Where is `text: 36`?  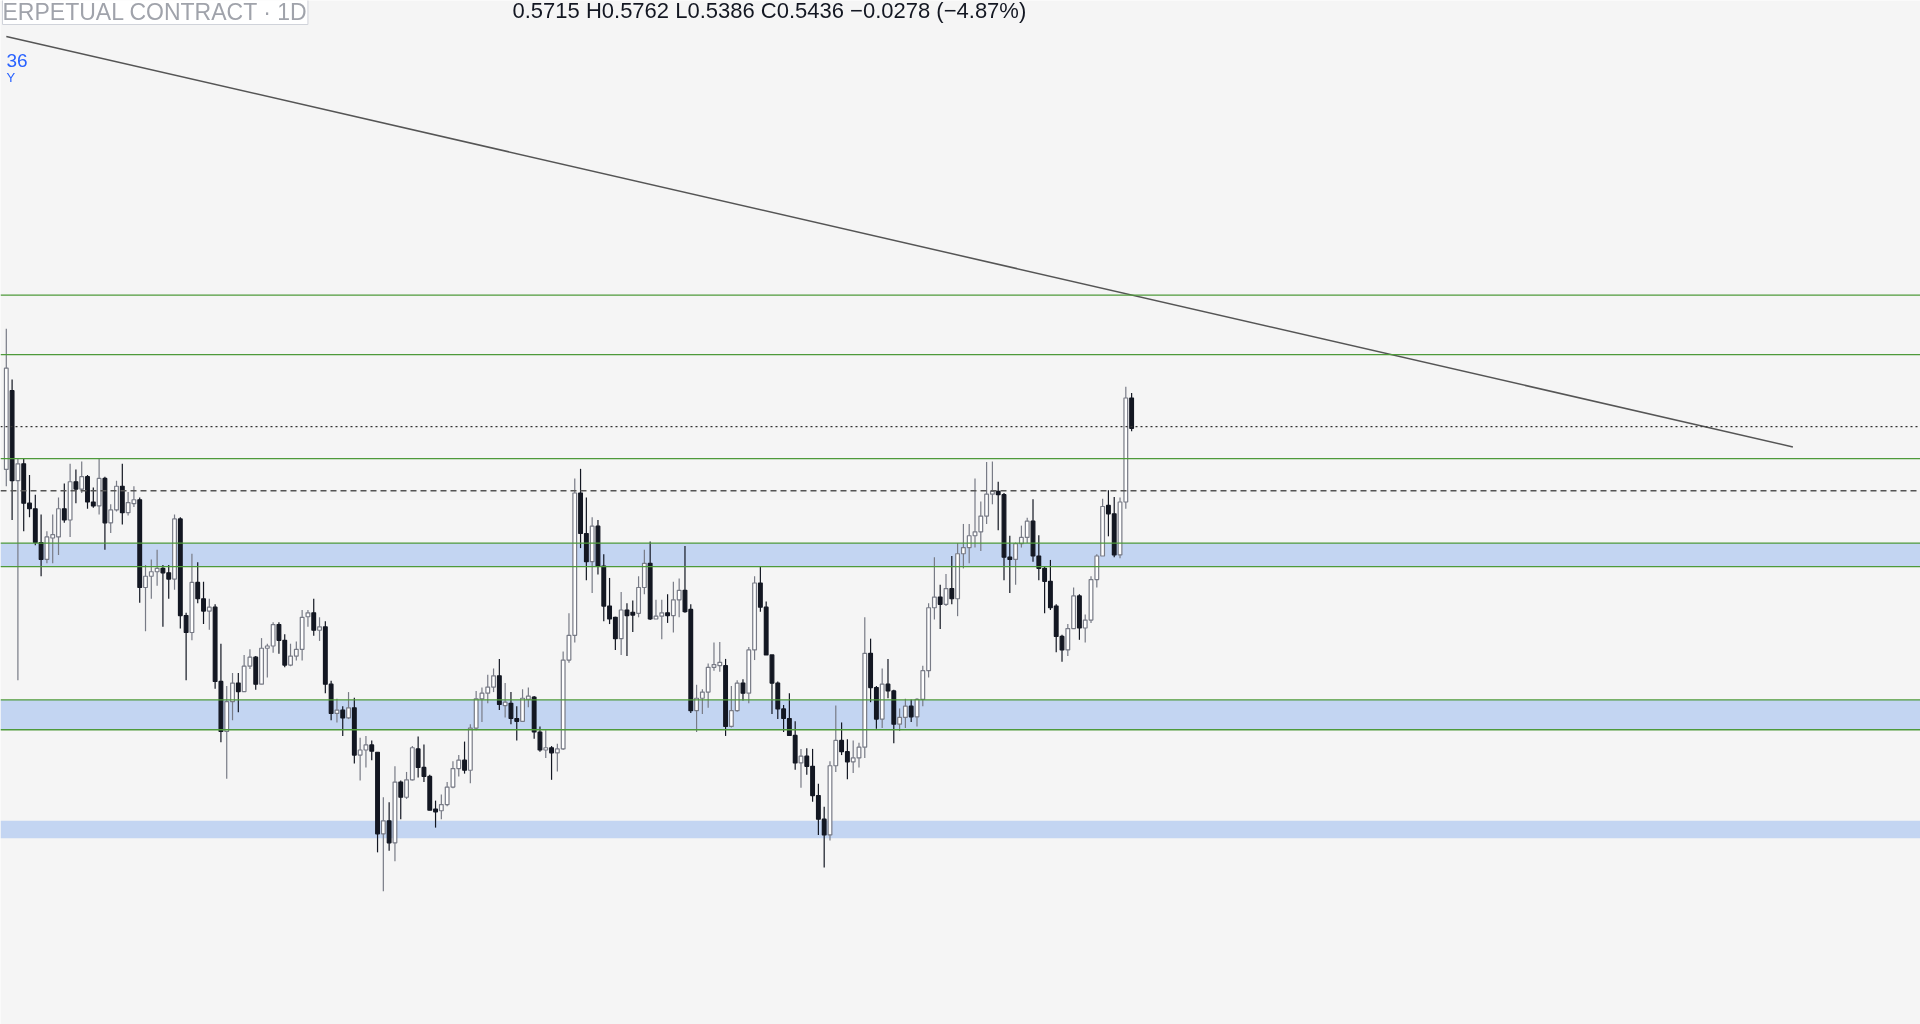
text: 36 is located at coordinates (17, 60).